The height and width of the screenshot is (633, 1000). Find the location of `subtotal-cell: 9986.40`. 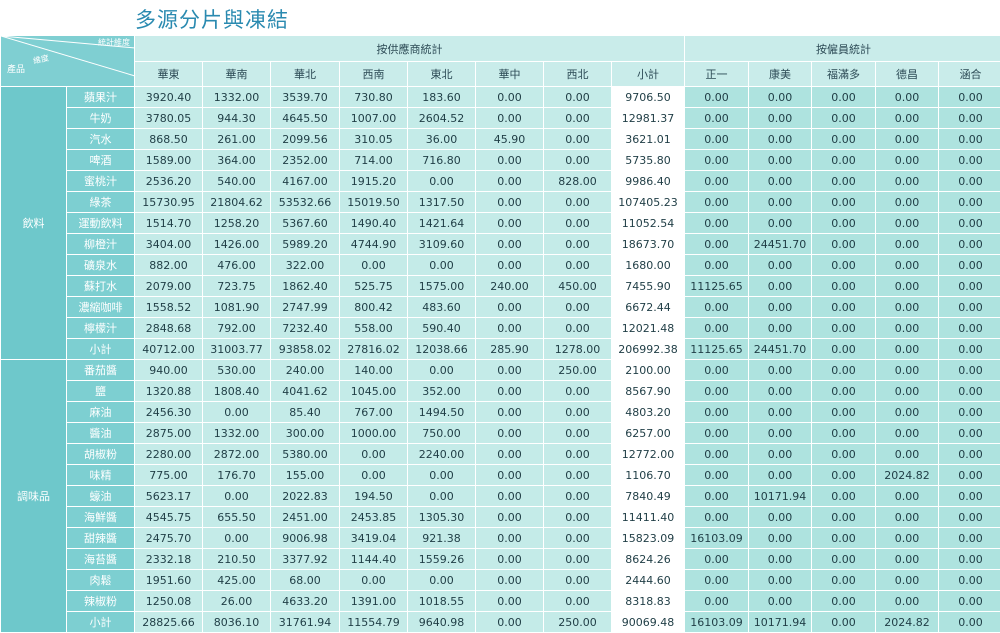

subtotal-cell: 9986.40 is located at coordinates (648, 181).